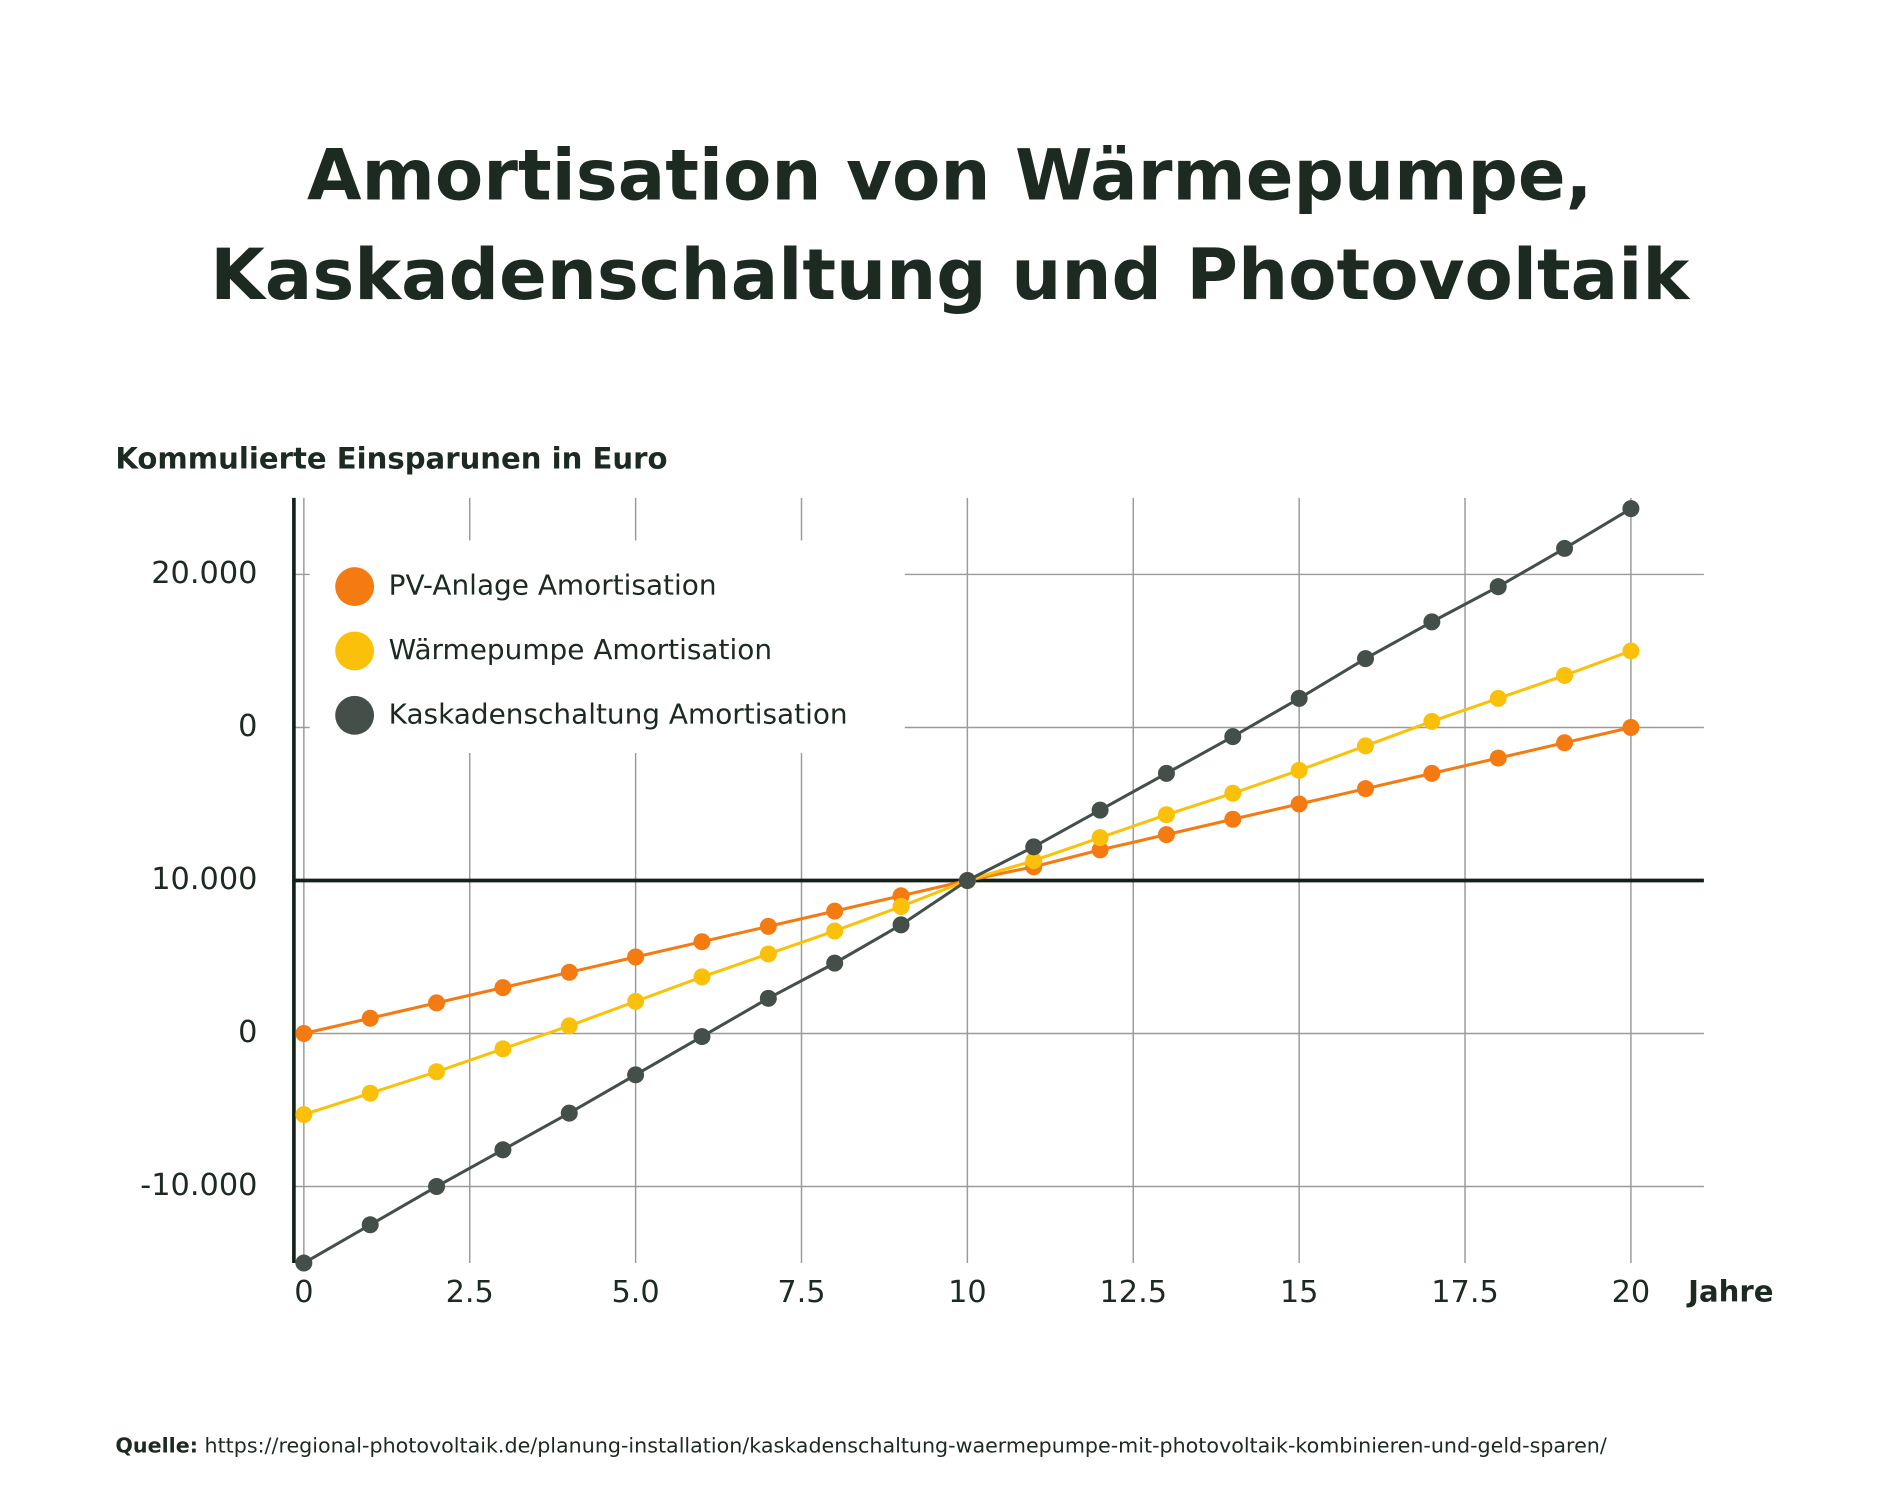  Describe the element at coordinates (1133, 1292) in the screenshot. I see `x-tick-label: 12.5` at that location.